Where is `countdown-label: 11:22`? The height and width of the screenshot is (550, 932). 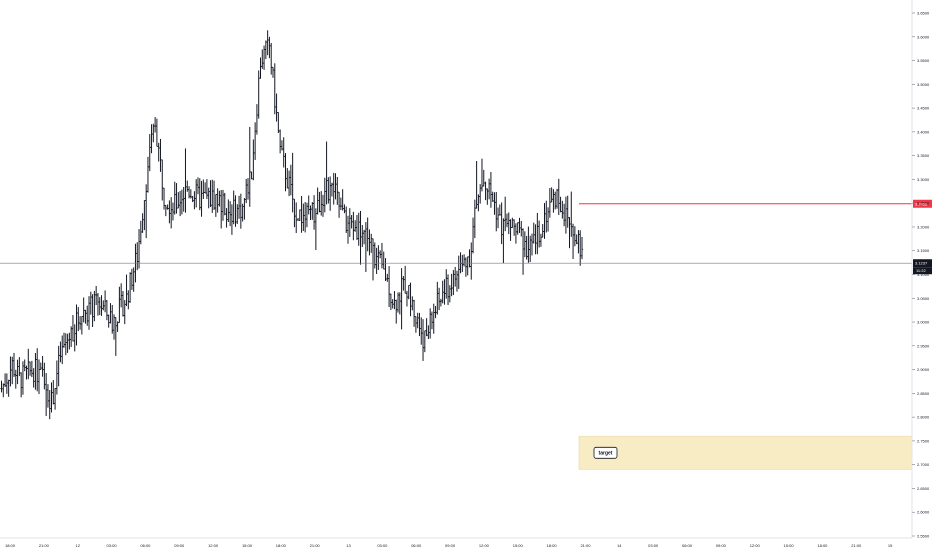
countdown-label: 11:22 is located at coordinates (921, 270).